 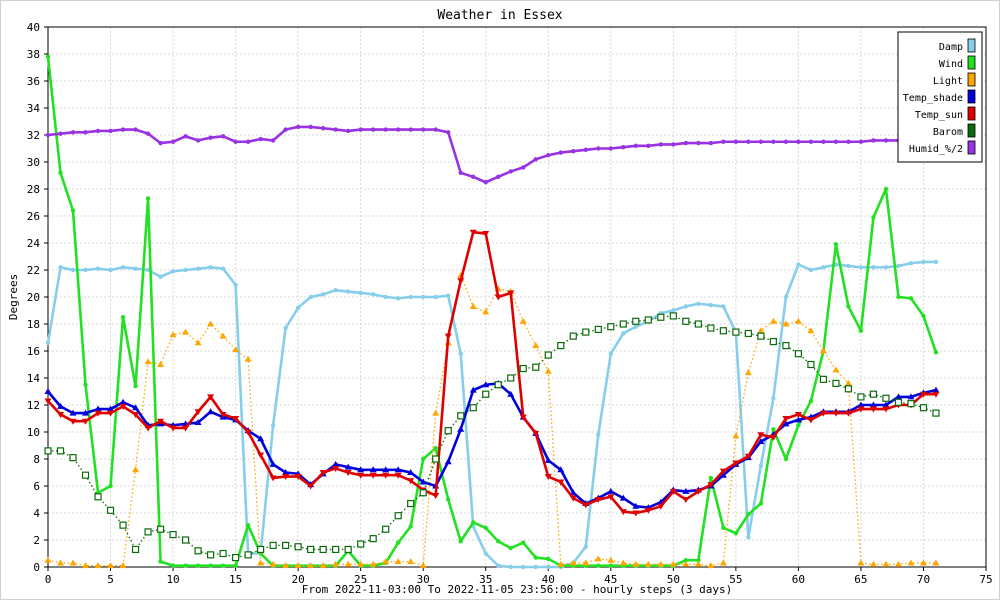 I want to click on y-tick-label: 8, so click(x=36, y=459).